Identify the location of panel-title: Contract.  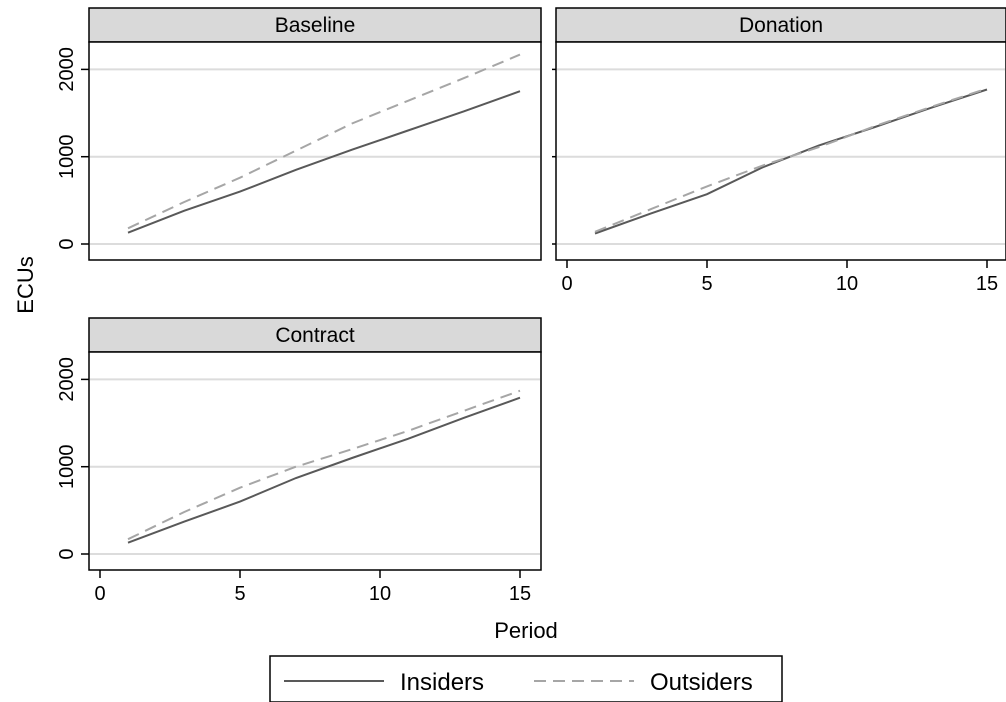
(315, 335).